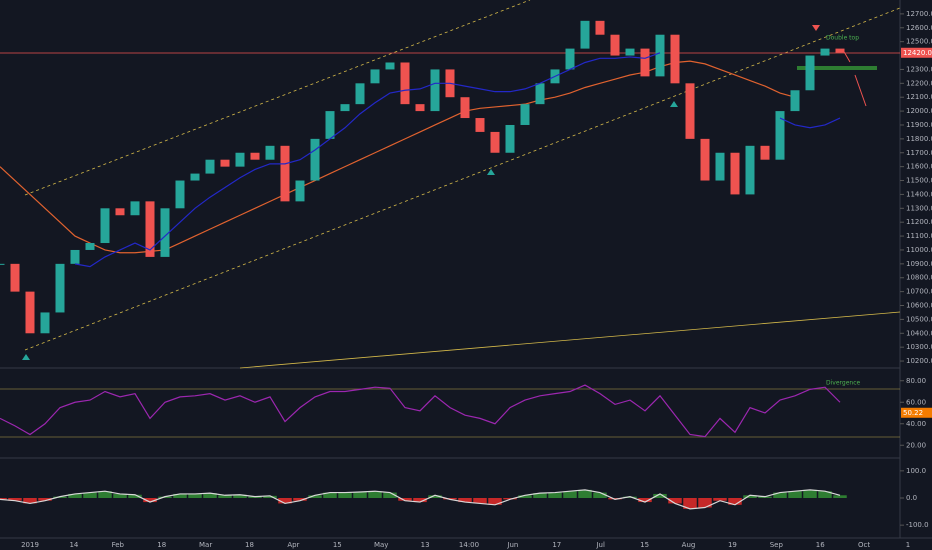  I want to click on x-tick-label: Jun, so click(512, 545).